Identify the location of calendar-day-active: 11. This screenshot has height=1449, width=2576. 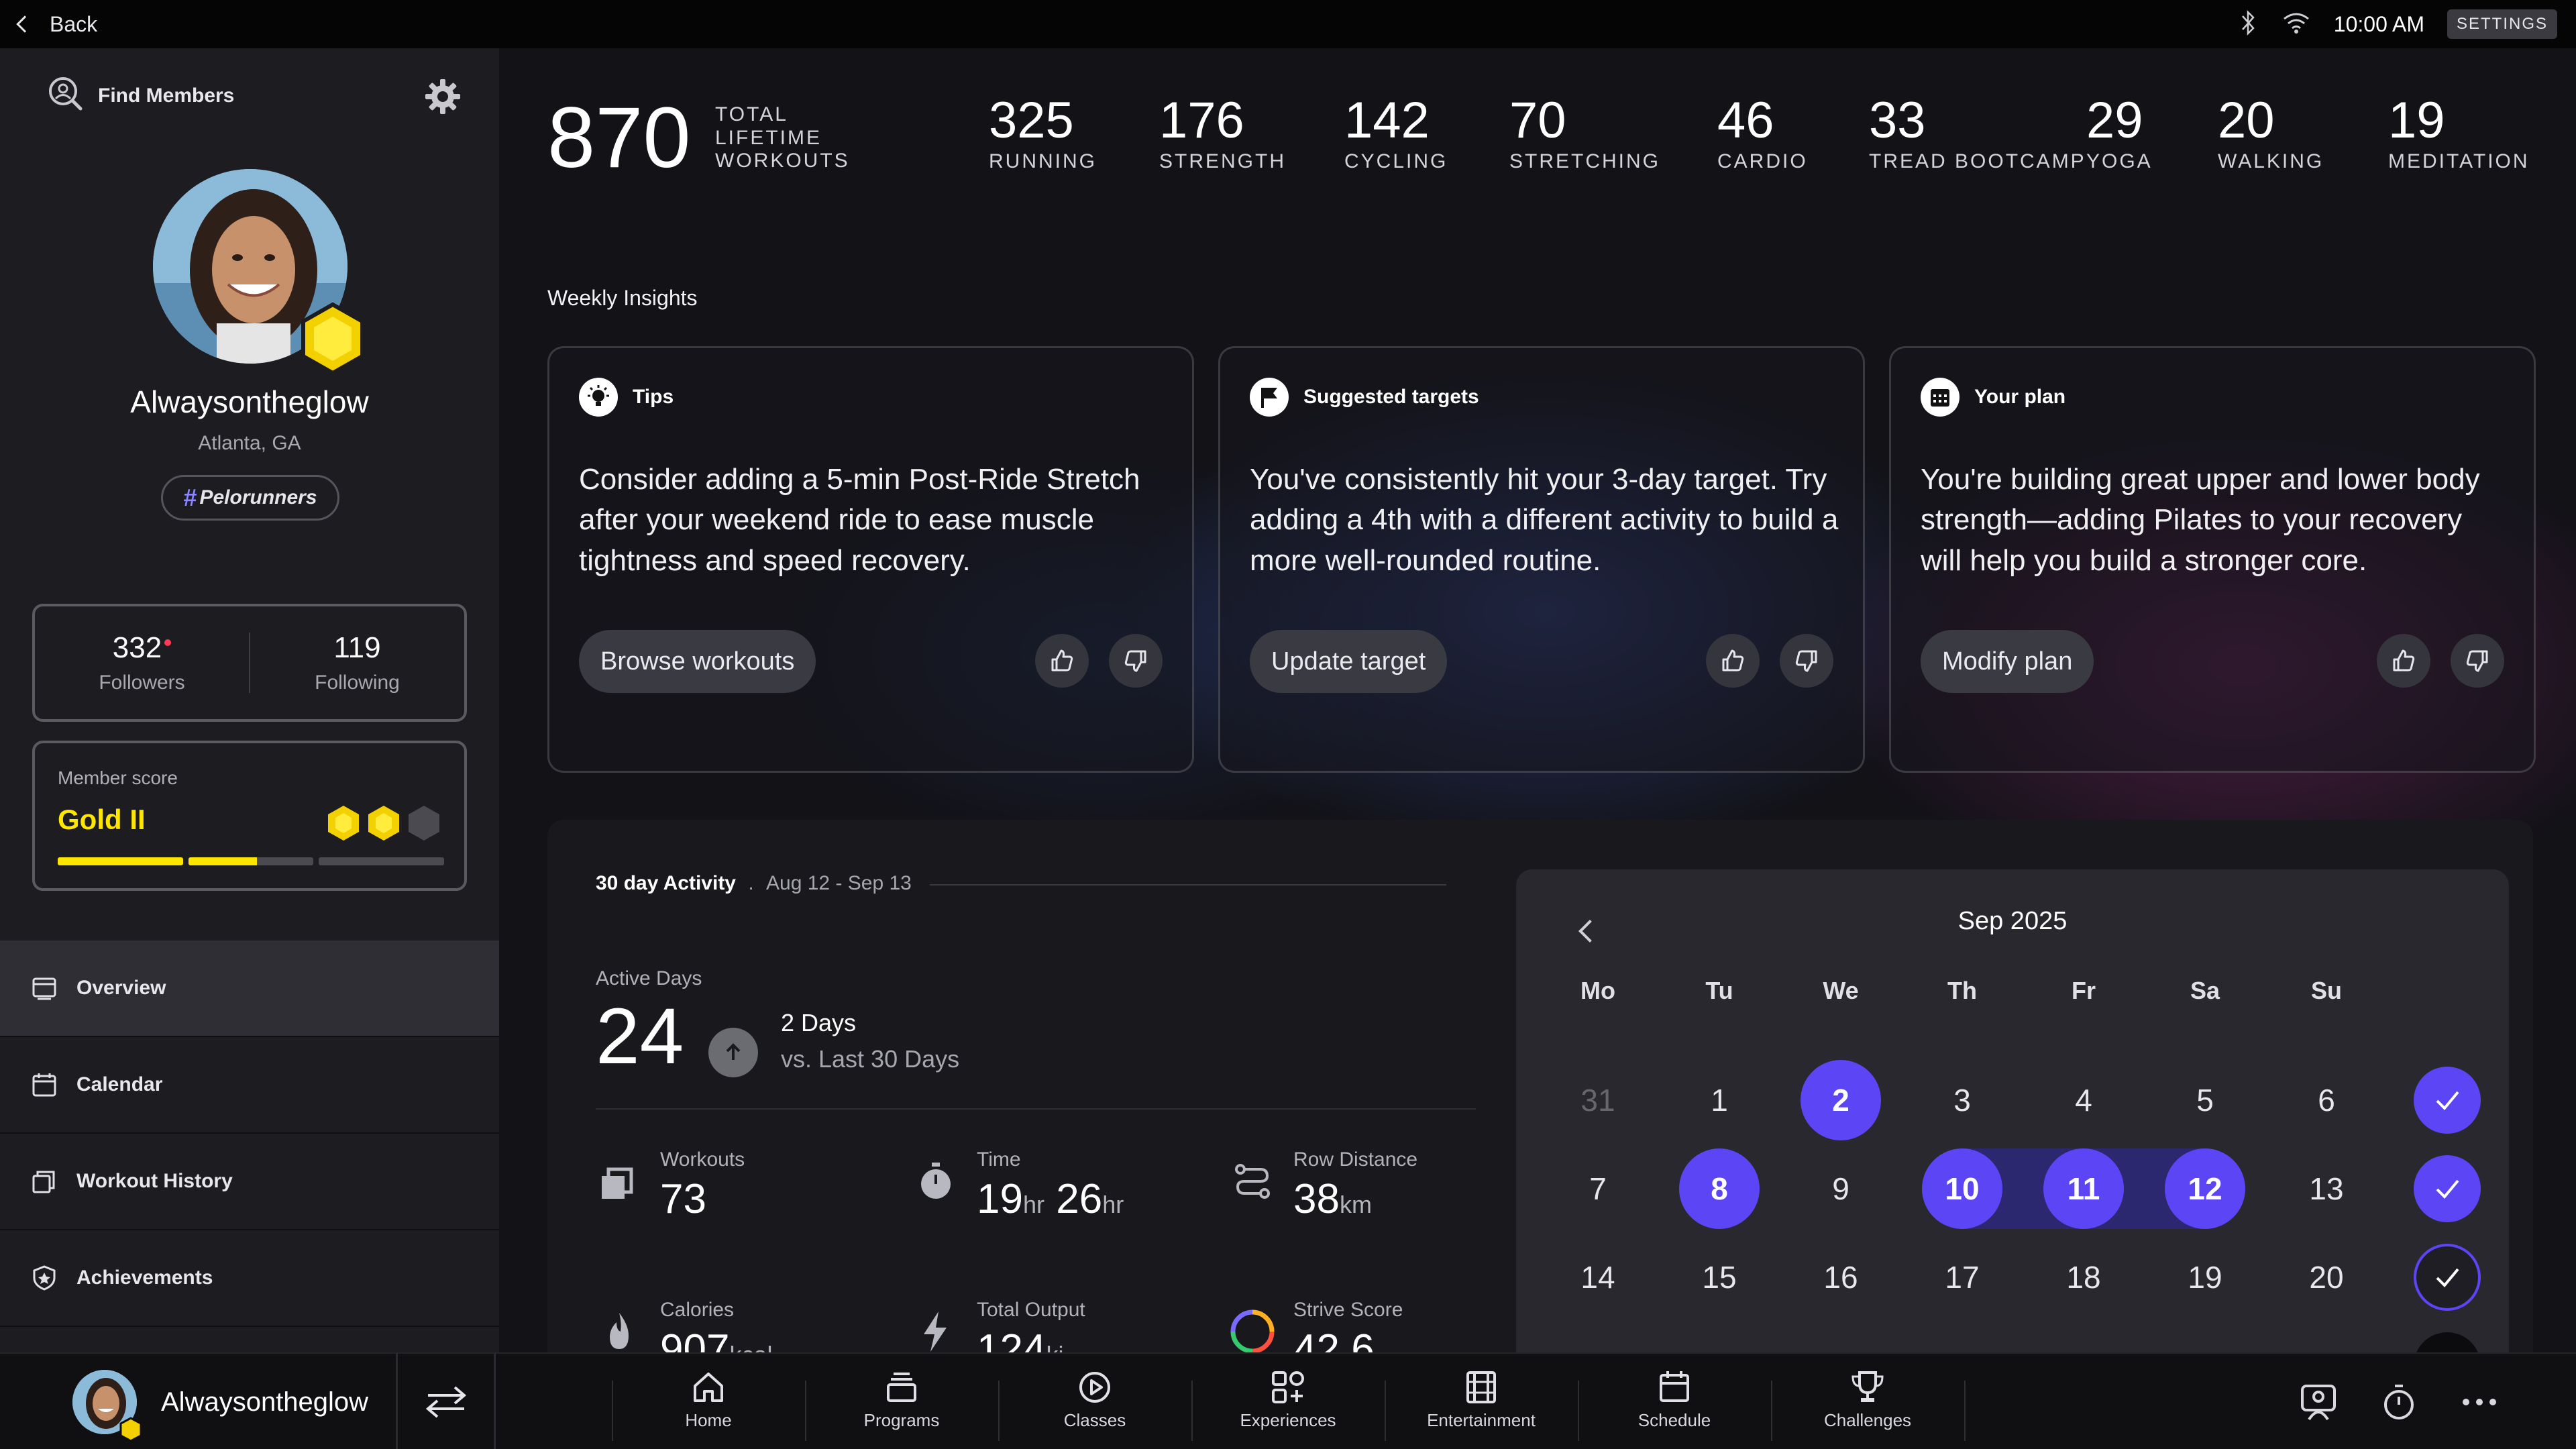
(2083, 1188).